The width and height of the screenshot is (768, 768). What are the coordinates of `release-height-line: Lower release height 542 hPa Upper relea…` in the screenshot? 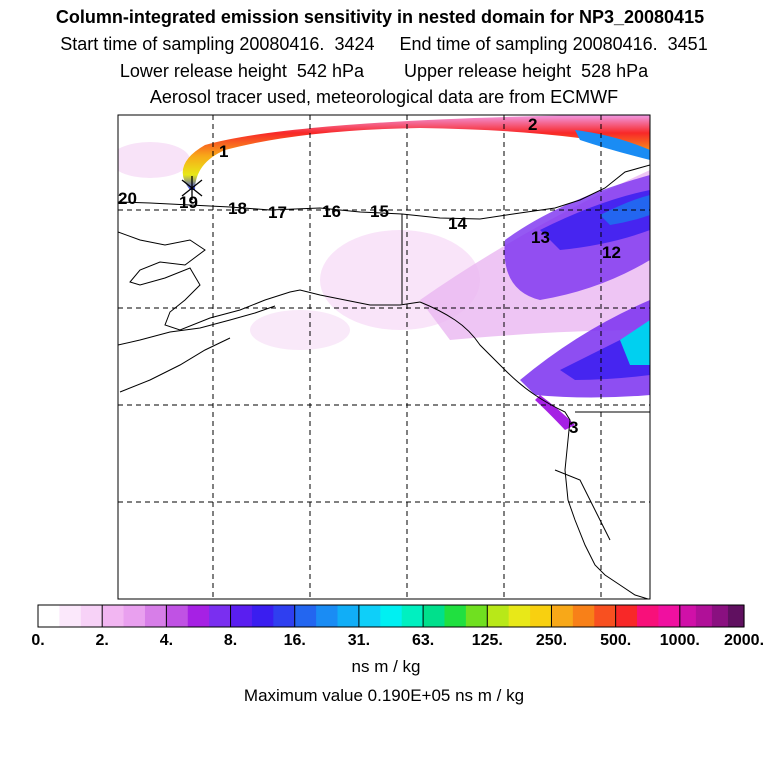 It's located at (384, 71).